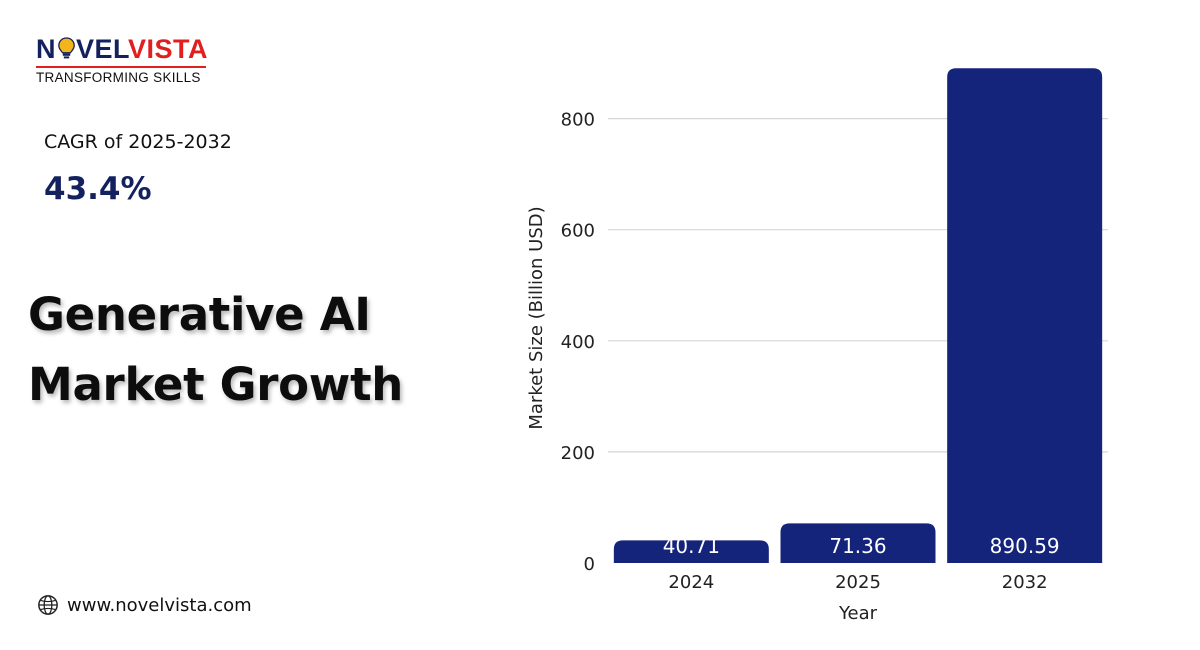  What do you see at coordinates (691, 546) in the screenshot?
I see `bar-value-label: 40.71` at bounding box center [691, 546].